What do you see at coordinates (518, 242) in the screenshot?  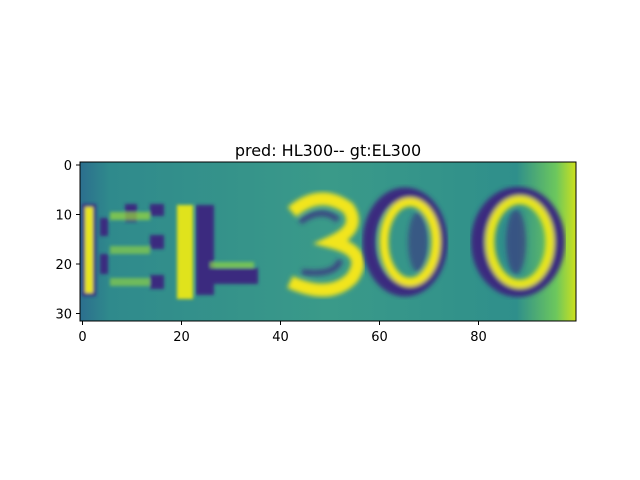 I see `glyph-0-b` at bounding box center [518, 242].